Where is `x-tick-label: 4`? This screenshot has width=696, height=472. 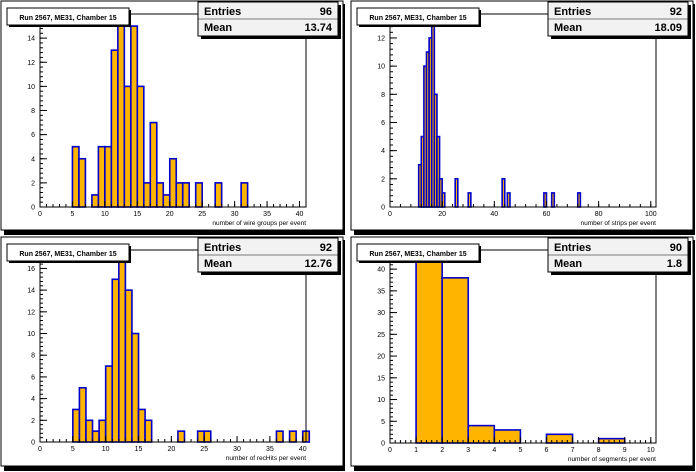 x-tick-label: 4 is located at coordinates (494, 450).